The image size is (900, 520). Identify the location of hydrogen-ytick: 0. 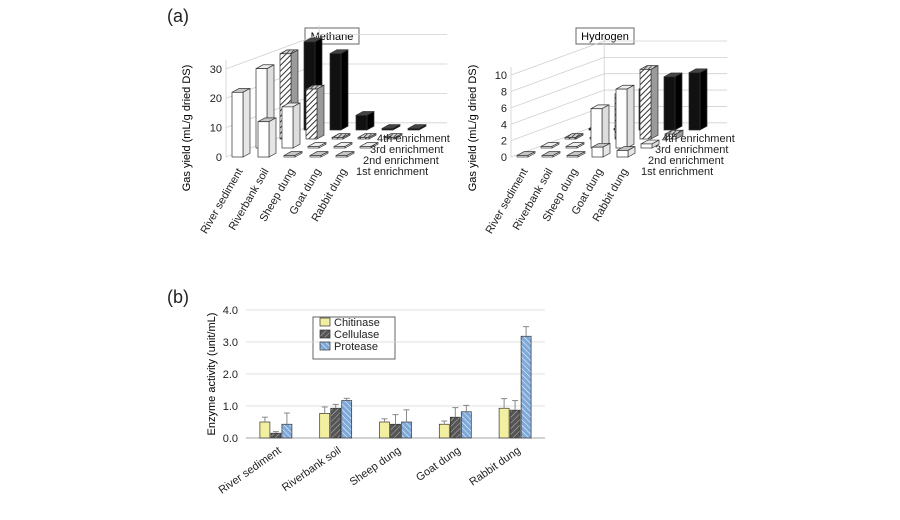
(504, 158).